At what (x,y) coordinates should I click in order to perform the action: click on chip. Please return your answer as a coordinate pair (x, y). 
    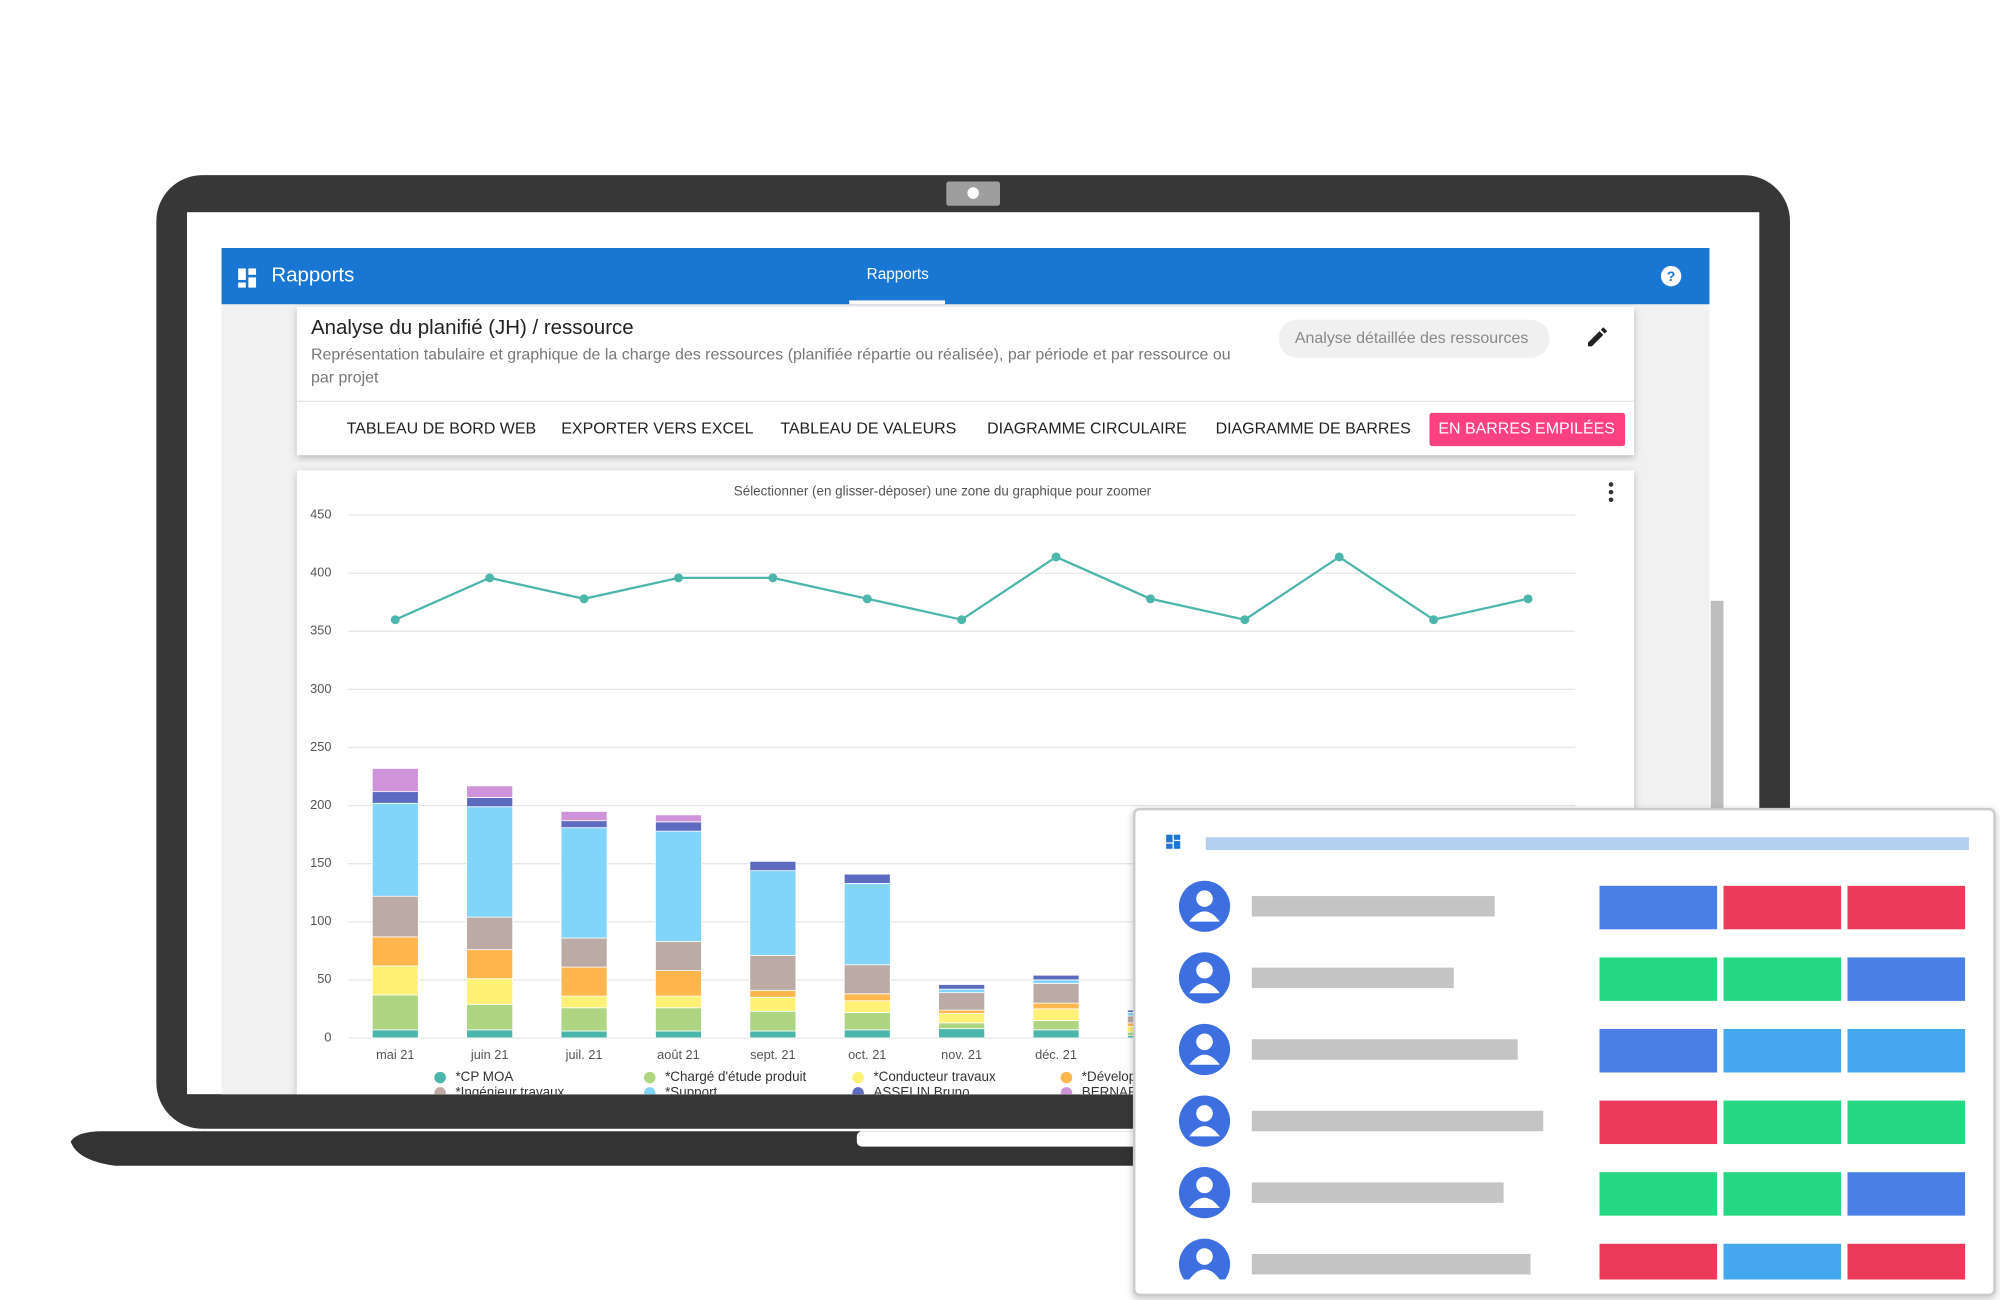
    Looking at the image, I should click on (1414, 338).